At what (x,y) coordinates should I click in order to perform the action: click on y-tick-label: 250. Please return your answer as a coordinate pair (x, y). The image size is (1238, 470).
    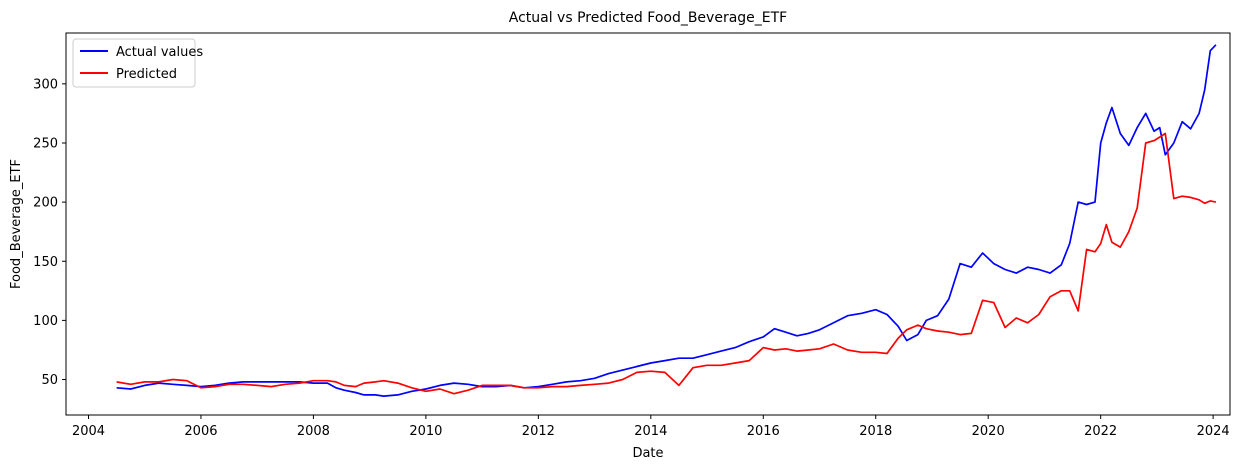
    Looking at the image, I should click on (45, 143).